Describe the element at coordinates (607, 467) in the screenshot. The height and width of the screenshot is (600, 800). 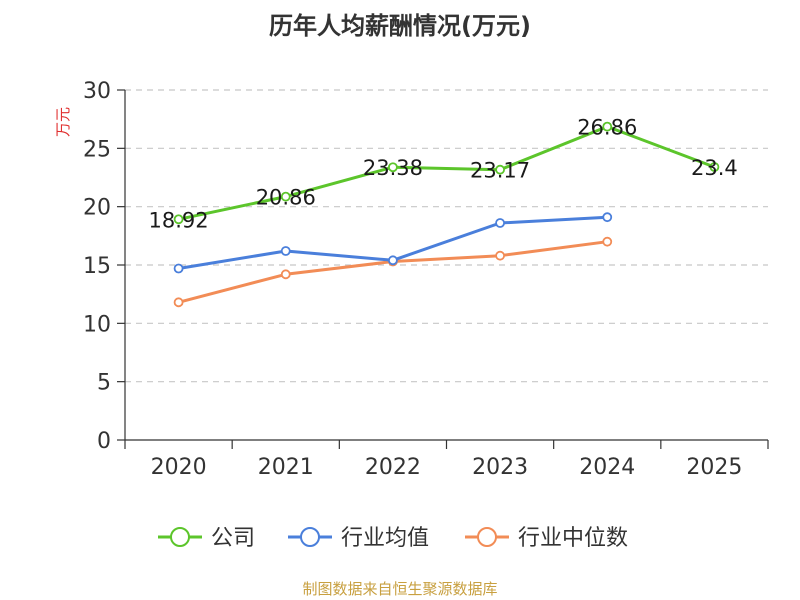
I see `x-tick-label-2024: 2024` at that location.